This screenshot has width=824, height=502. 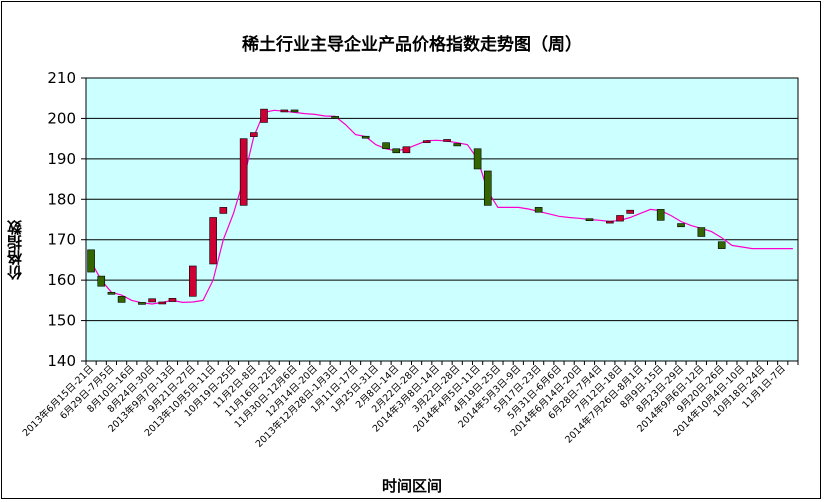 What do you see at coordinates (61, 118) in the screenshot?
I see `y-tick-label: 200` at bounding box center [61, 118].